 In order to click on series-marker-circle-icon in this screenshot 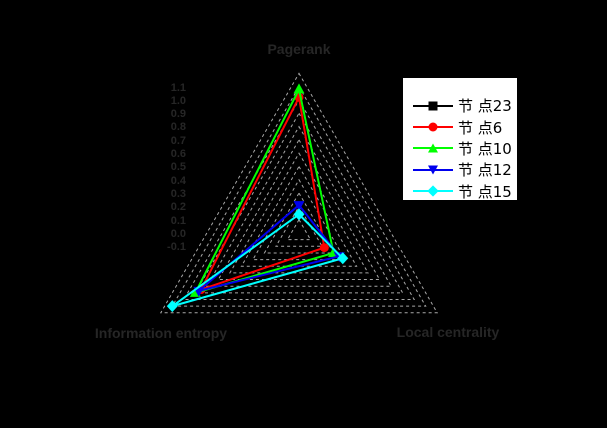, I will do `click(324, 248)`.